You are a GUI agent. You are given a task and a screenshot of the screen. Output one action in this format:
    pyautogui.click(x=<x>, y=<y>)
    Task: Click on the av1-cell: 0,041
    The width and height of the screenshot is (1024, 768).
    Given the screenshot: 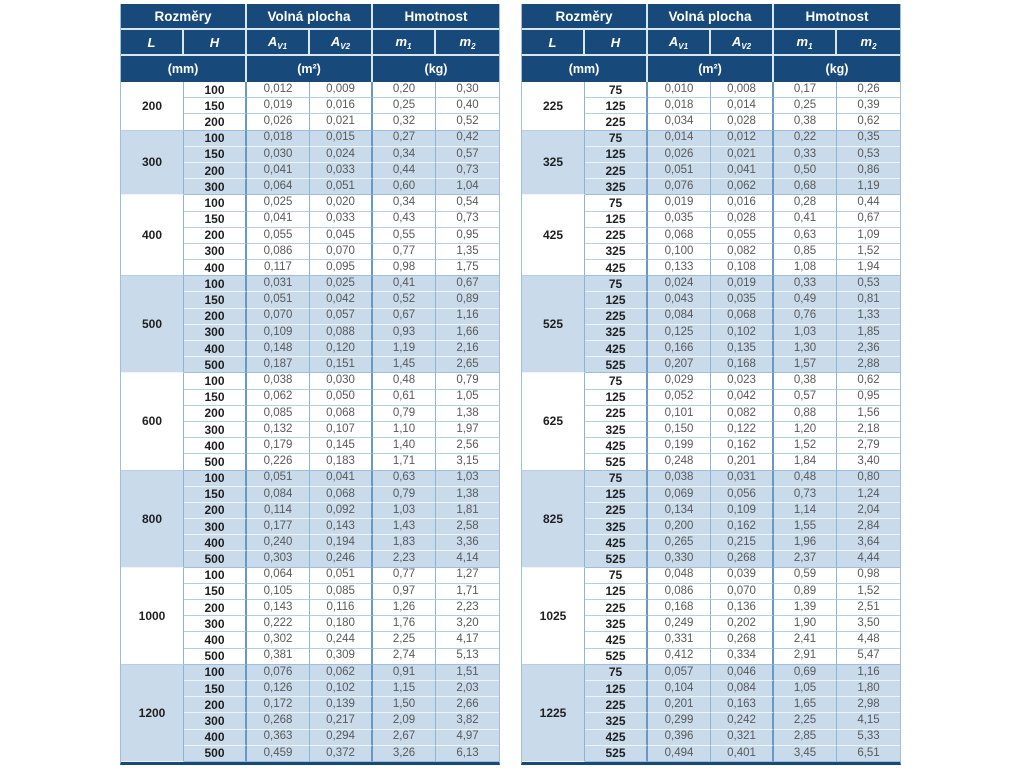 What is the action you would take?
    pyautogui.click(x=278, y=219)
    